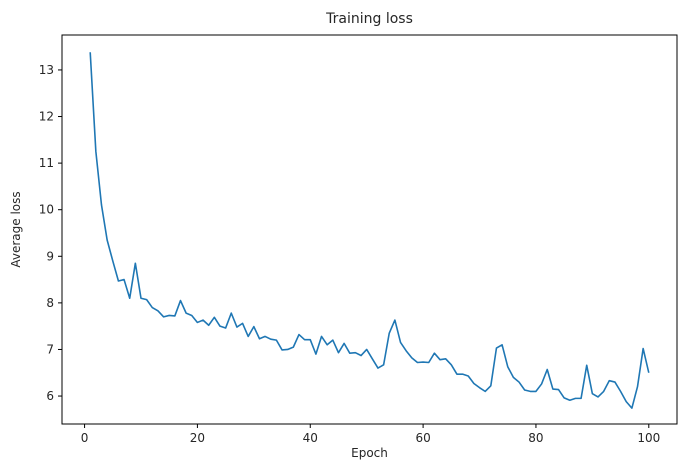 This screenshot has height=470, width=687. I want to click on y-tick-label: 11, so click(46, 163).